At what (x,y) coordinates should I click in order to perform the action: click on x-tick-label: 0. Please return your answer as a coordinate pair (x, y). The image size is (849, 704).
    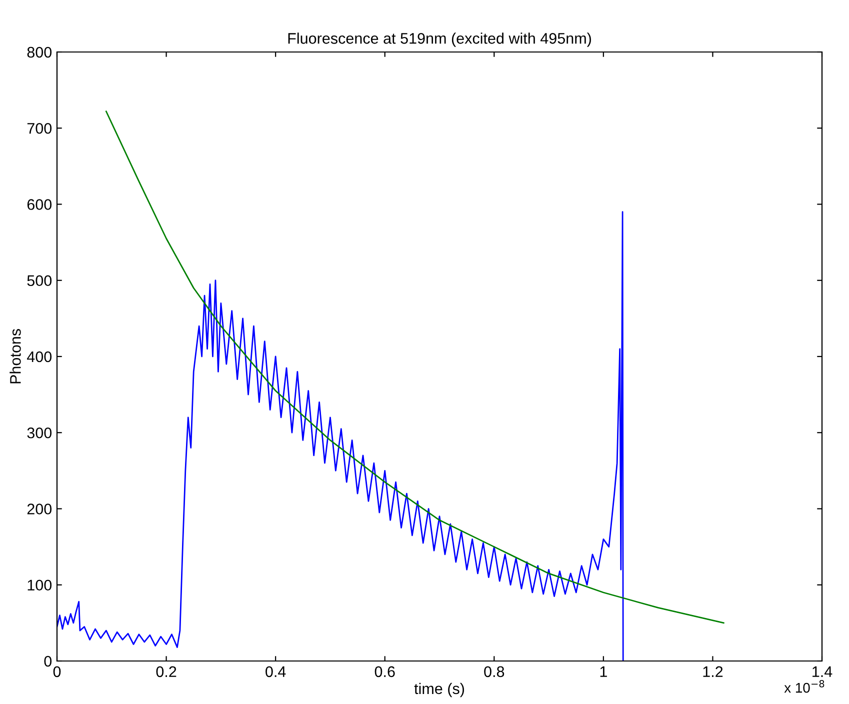
    Looking at the image, I should click on (57, 672).